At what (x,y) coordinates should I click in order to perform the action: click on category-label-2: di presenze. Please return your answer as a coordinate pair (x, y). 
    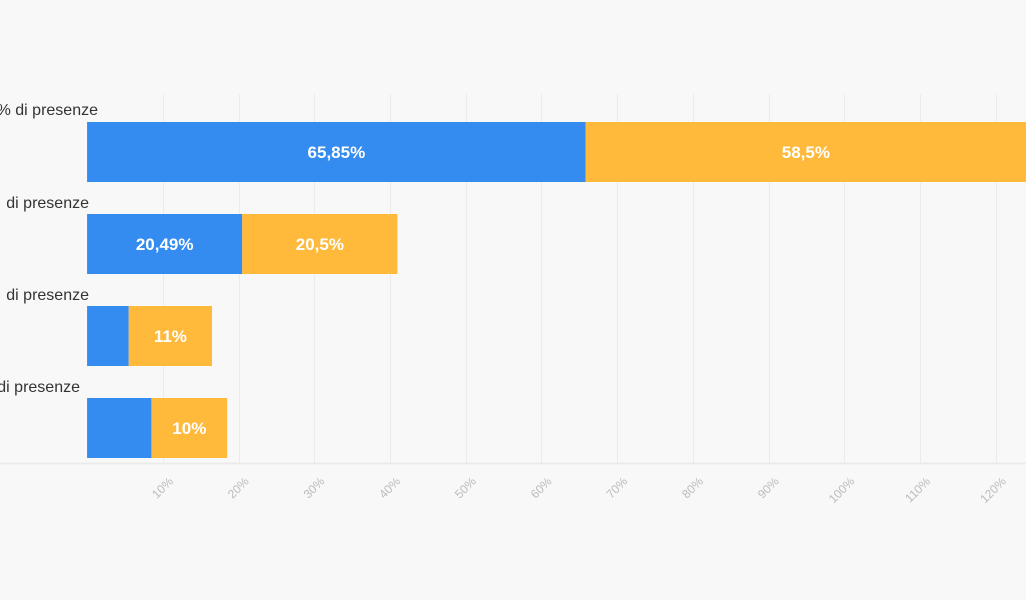
    Looking at the image, I should click on (47, 295).